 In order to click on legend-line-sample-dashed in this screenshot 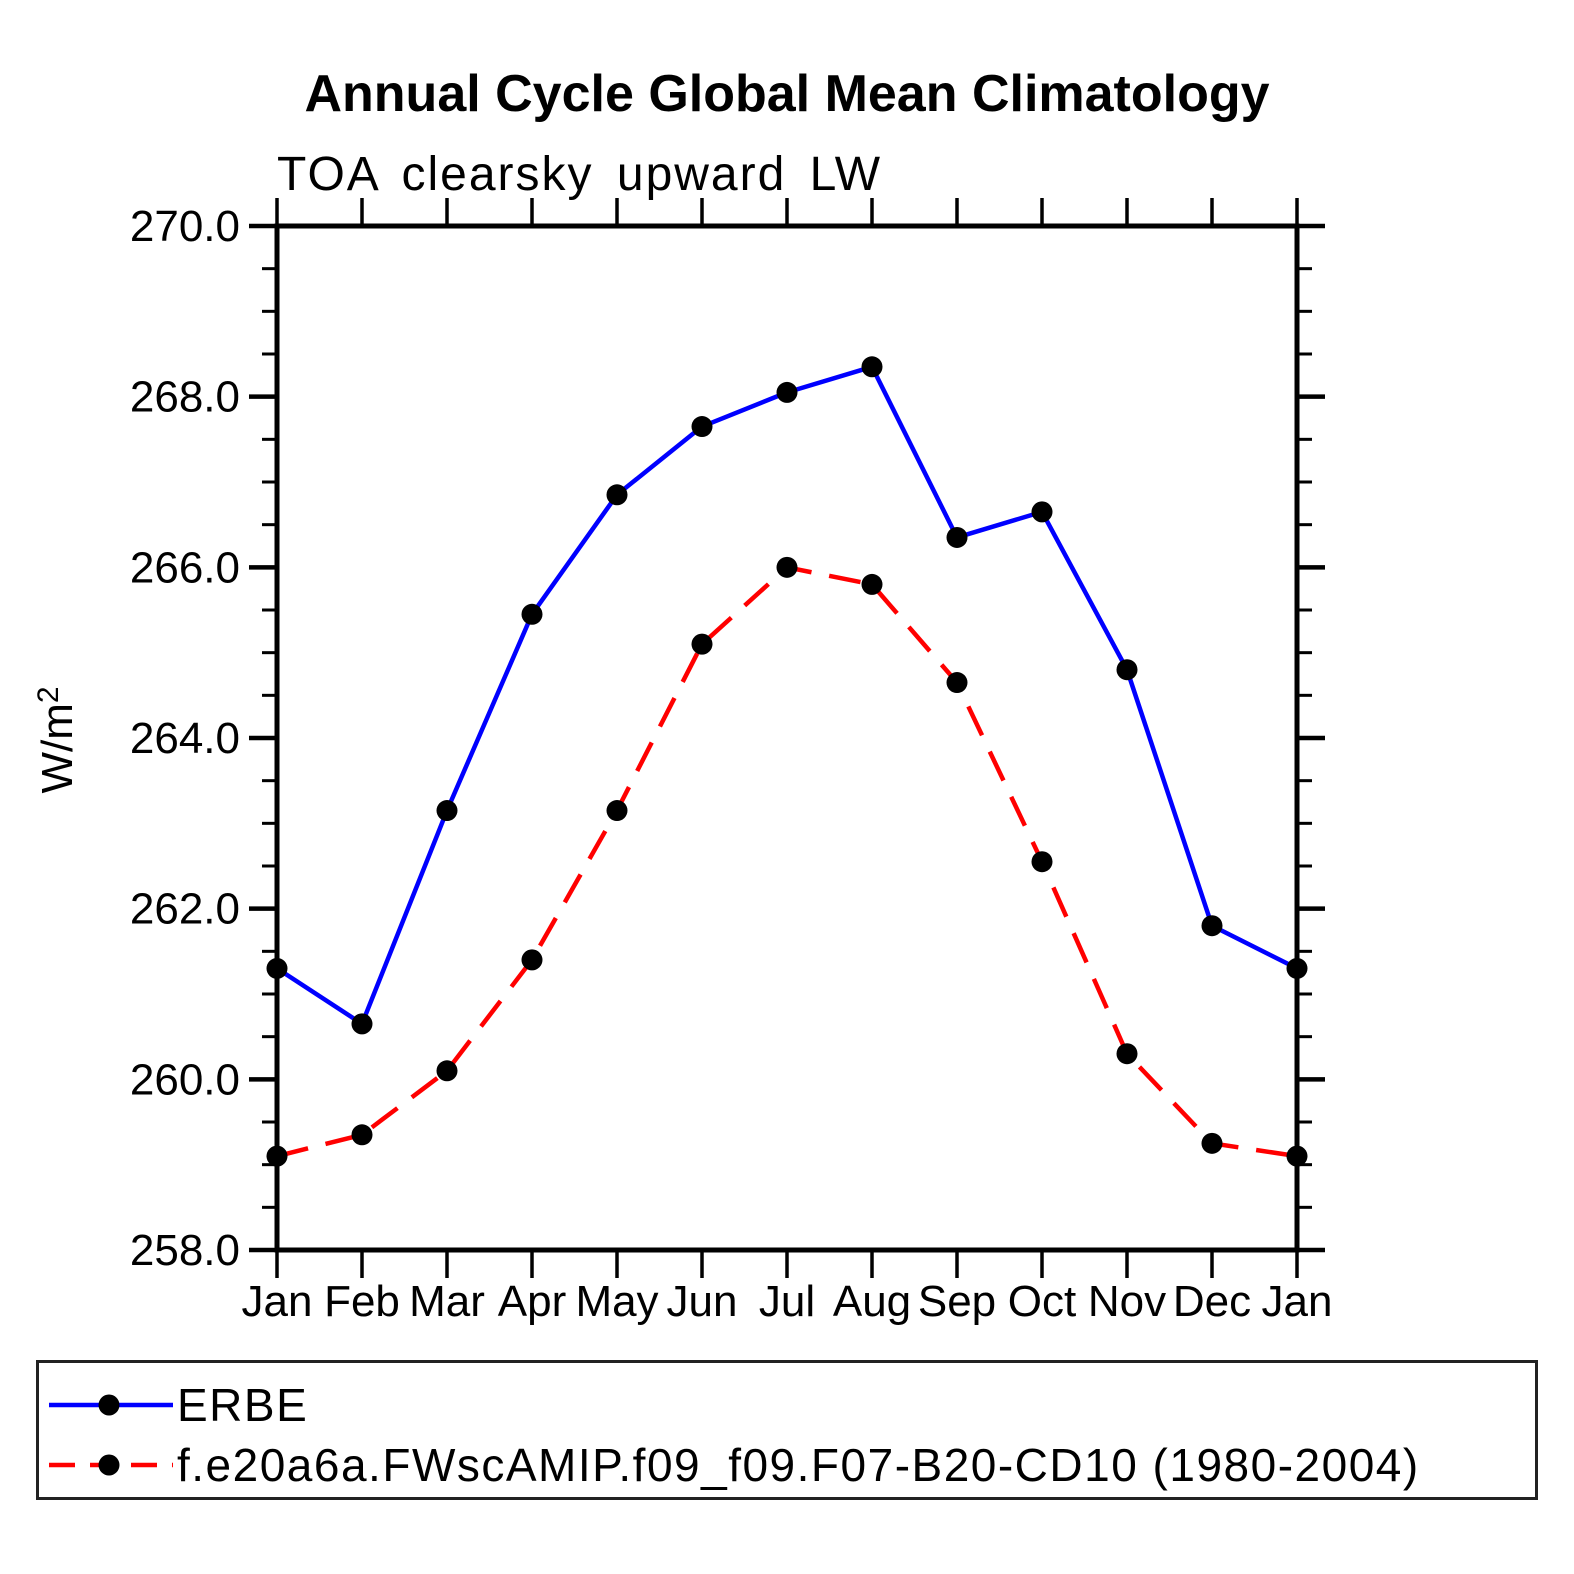, I will do `click(111, 1465)`.